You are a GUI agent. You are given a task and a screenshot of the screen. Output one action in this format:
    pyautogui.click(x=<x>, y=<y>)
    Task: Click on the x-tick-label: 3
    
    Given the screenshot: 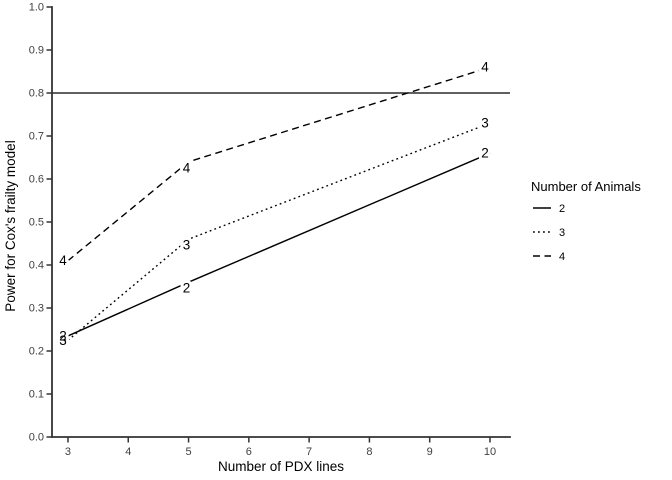 What is the action you would take?
    pyautogui.click(x=68, y=452)
    